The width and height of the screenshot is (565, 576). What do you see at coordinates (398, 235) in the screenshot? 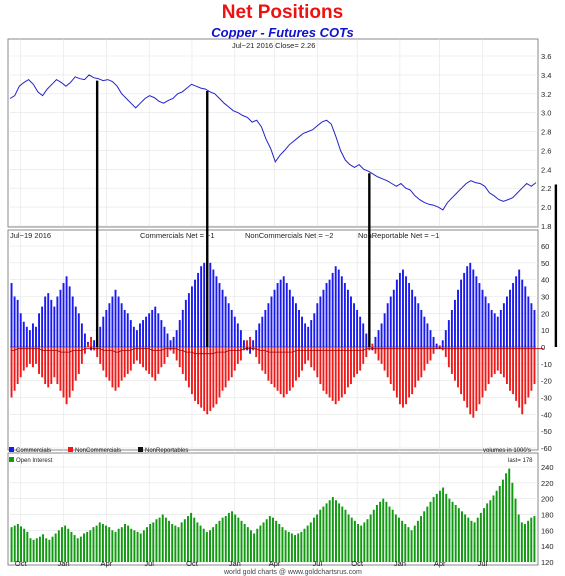
I see `nonreportable-net-label: NonReportable Net = ~1` at bounding box center [398, 235].